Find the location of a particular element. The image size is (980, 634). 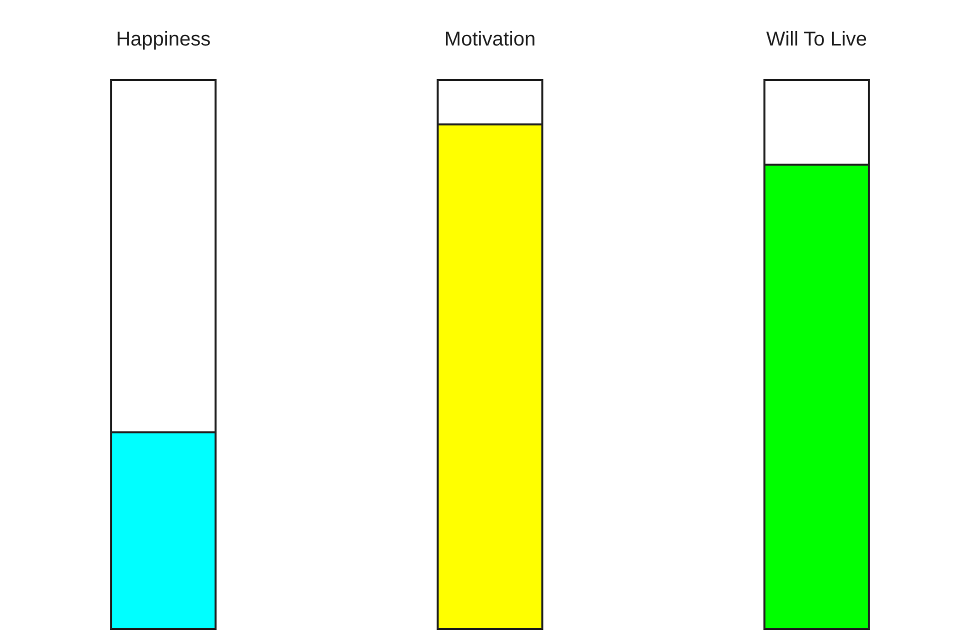

x-tick-label: Will To Live is located at coordinates (817, 39).